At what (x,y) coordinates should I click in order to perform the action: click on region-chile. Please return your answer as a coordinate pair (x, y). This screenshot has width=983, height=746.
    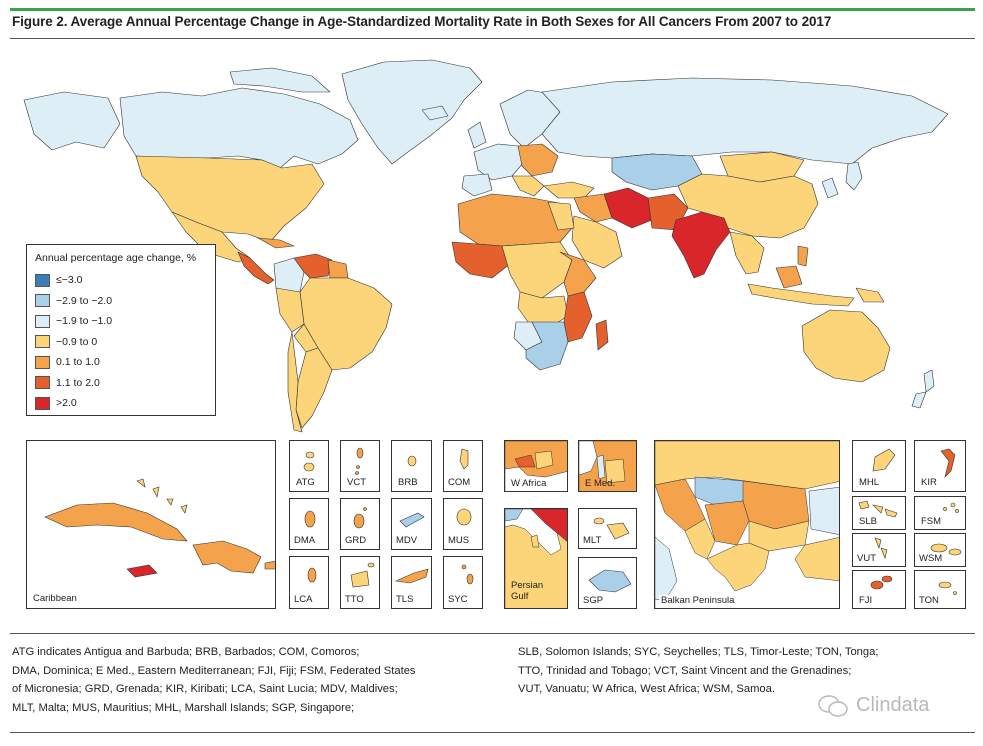
    Looking at the image, I should click on (295, 382).